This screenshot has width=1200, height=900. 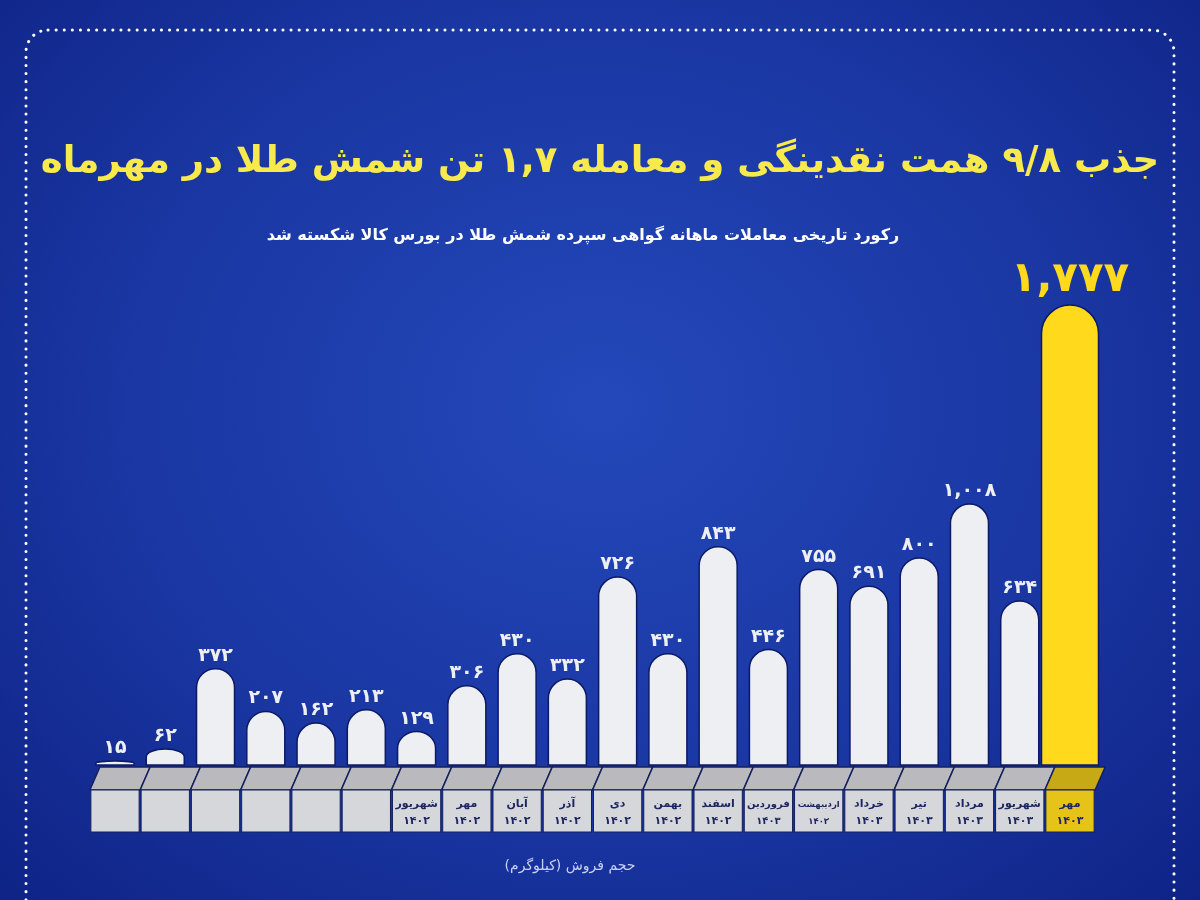 What do you see at coordinates (768, 812) in the screenshot?
I see `category-label: فروردین ۱۴۰۳` at bounding box center [768, 812].